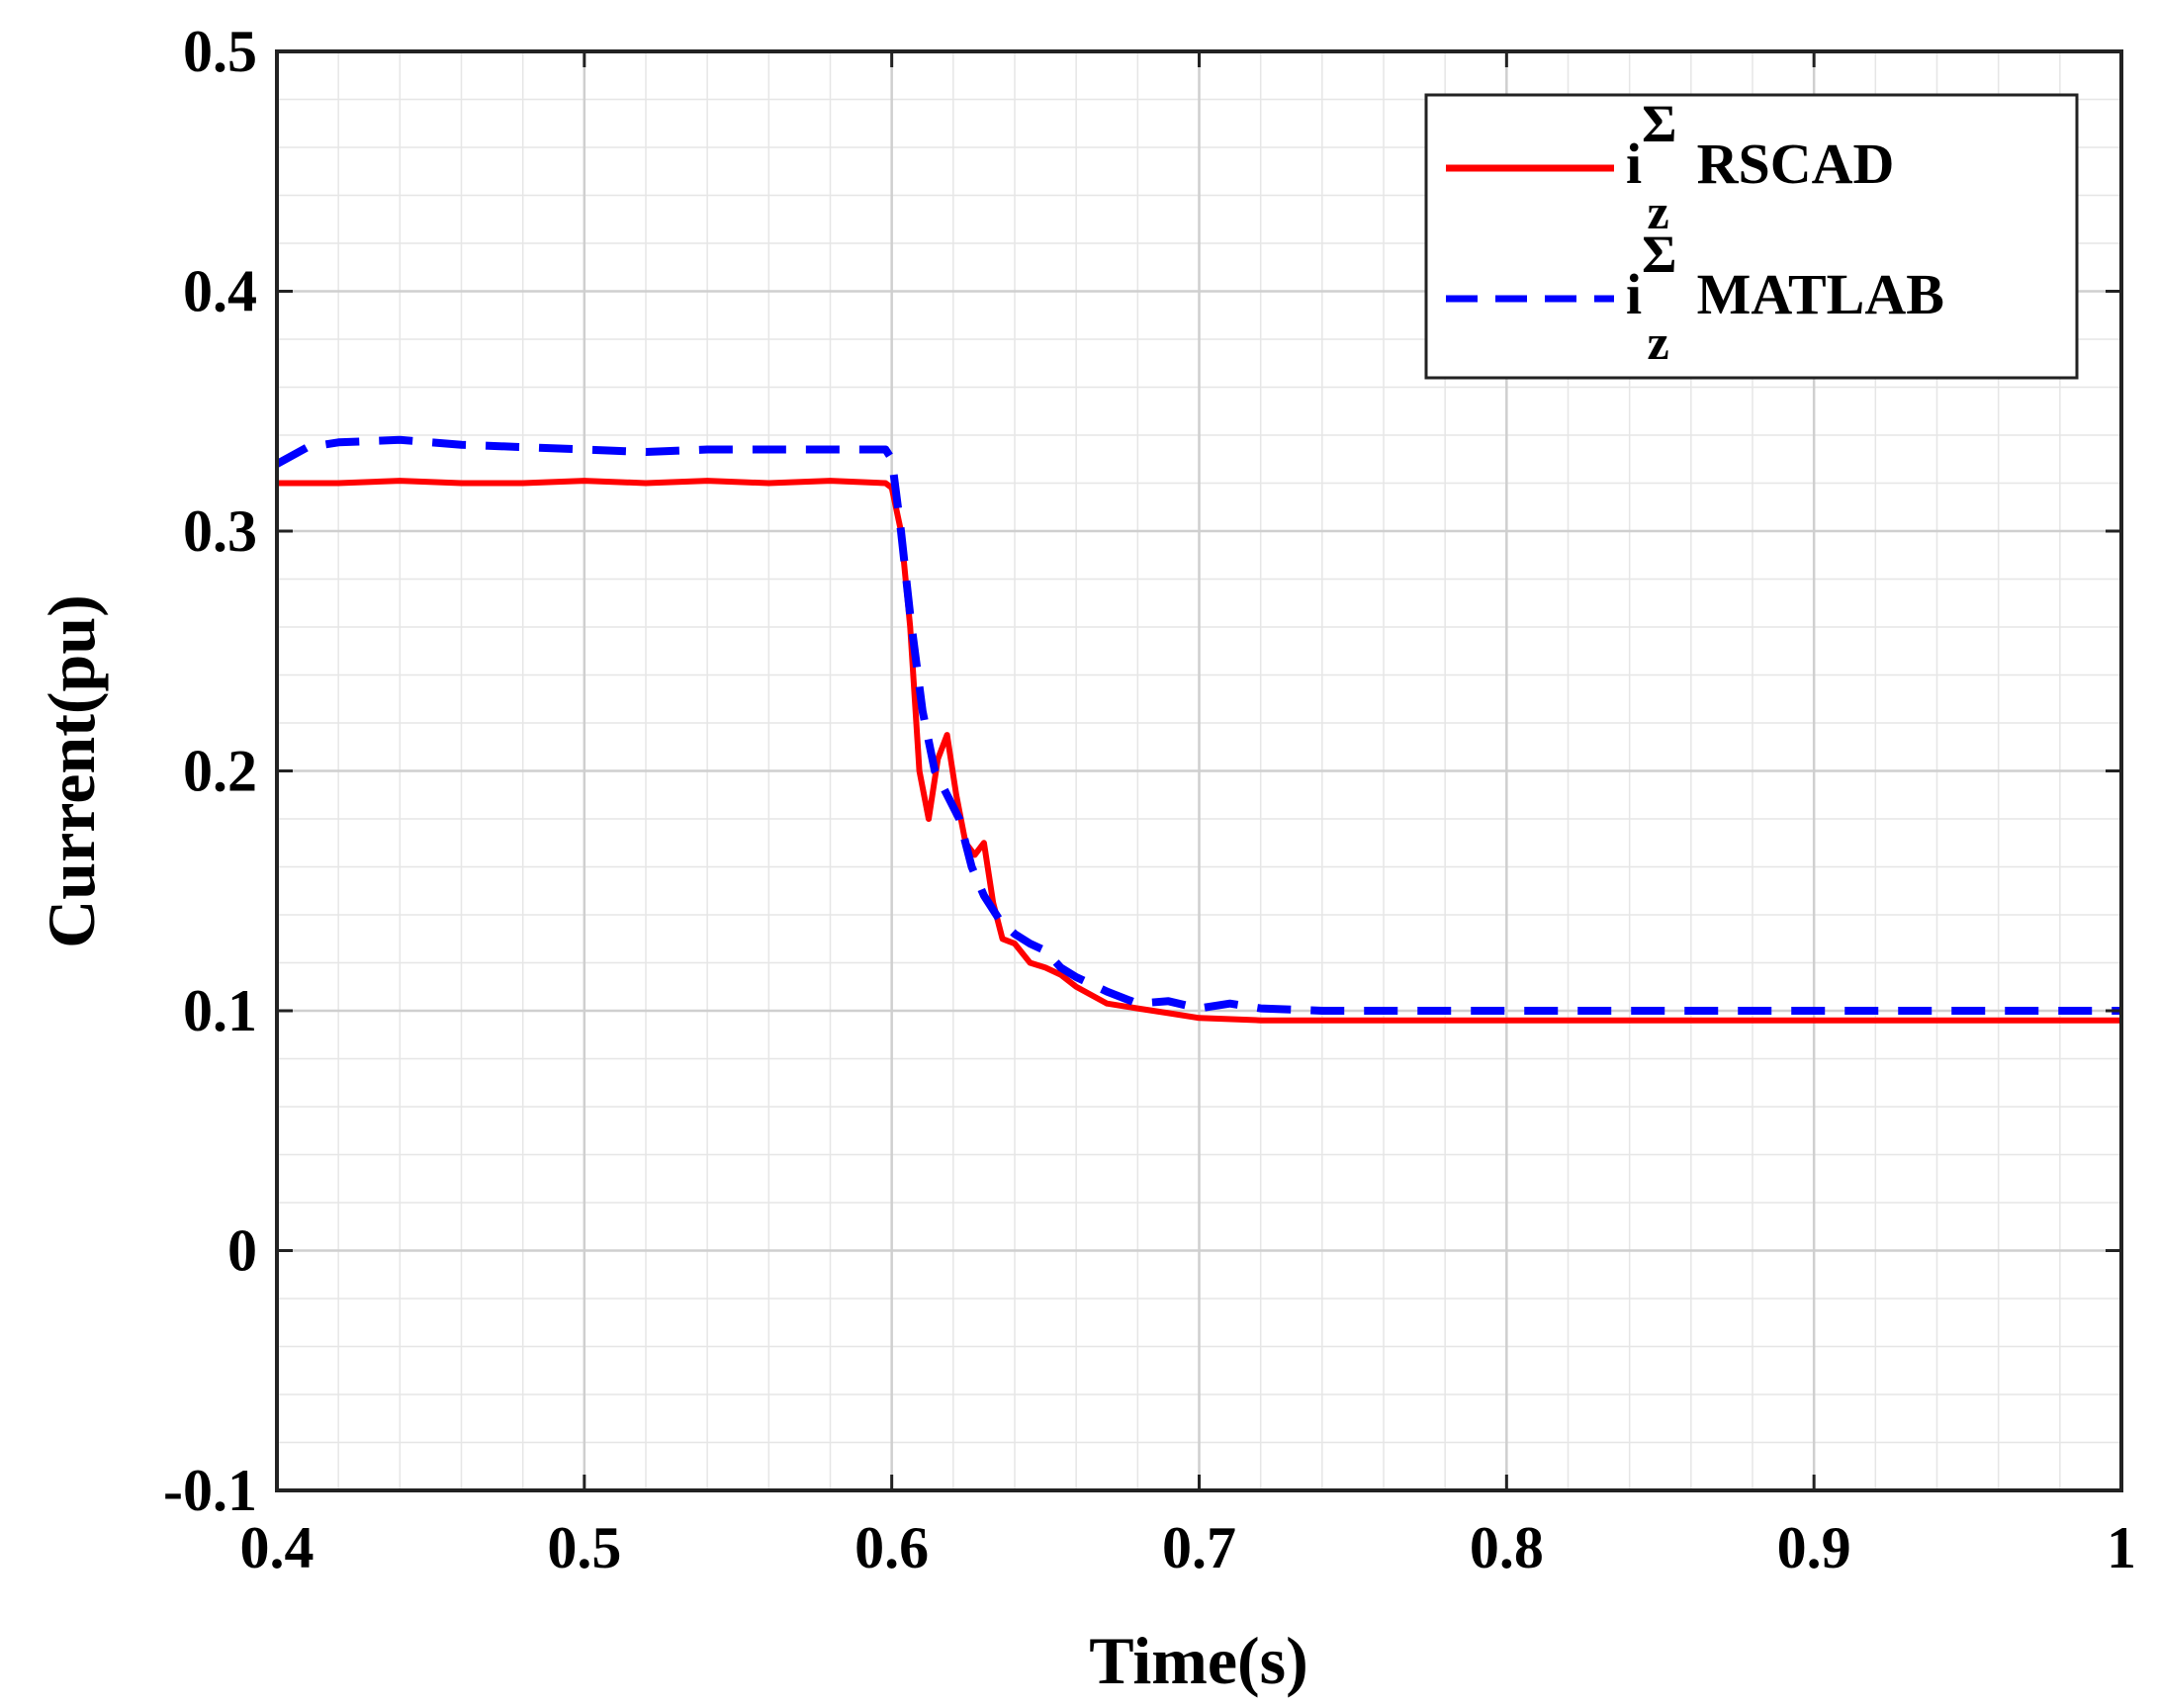 The image size is (2157, 1708). I want to click on legend: iΣ zRSCAD iΣ zMATLAB, so click(1751, 236).